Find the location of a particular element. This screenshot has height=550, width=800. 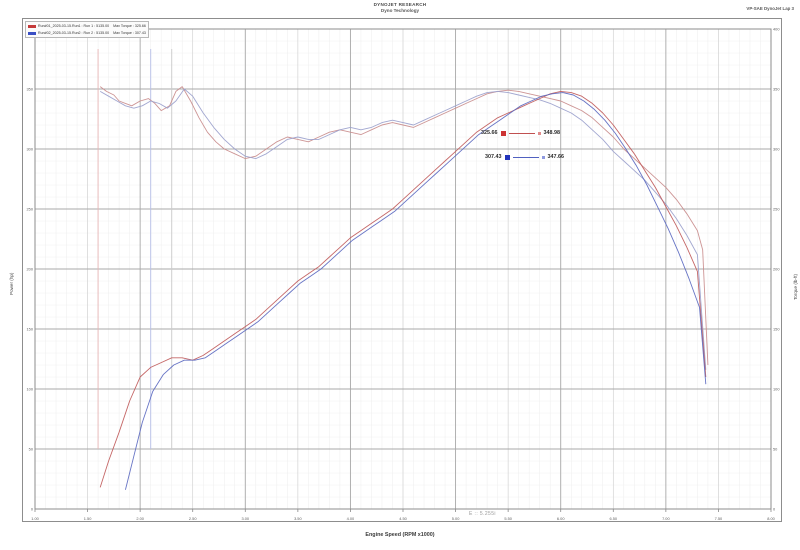

callout-blue-connector is located at coordinates (525, 157).